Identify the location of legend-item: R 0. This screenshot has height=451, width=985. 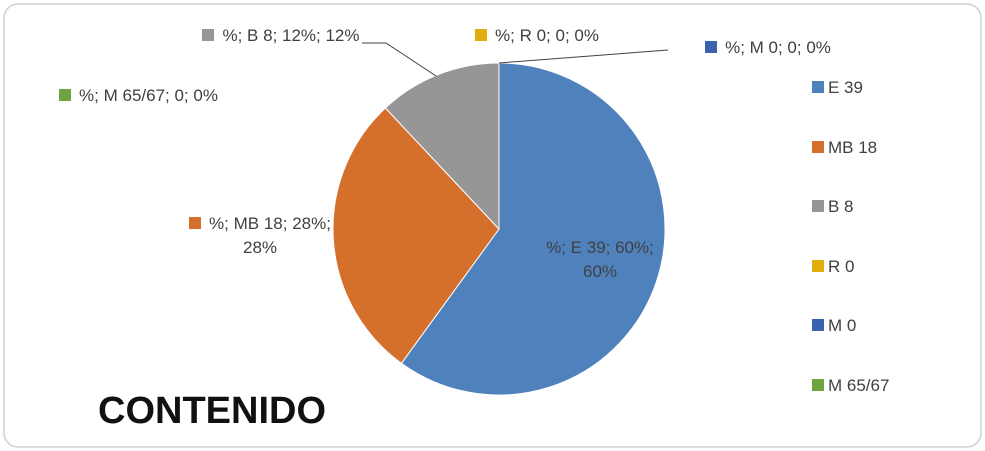
(833, 267).